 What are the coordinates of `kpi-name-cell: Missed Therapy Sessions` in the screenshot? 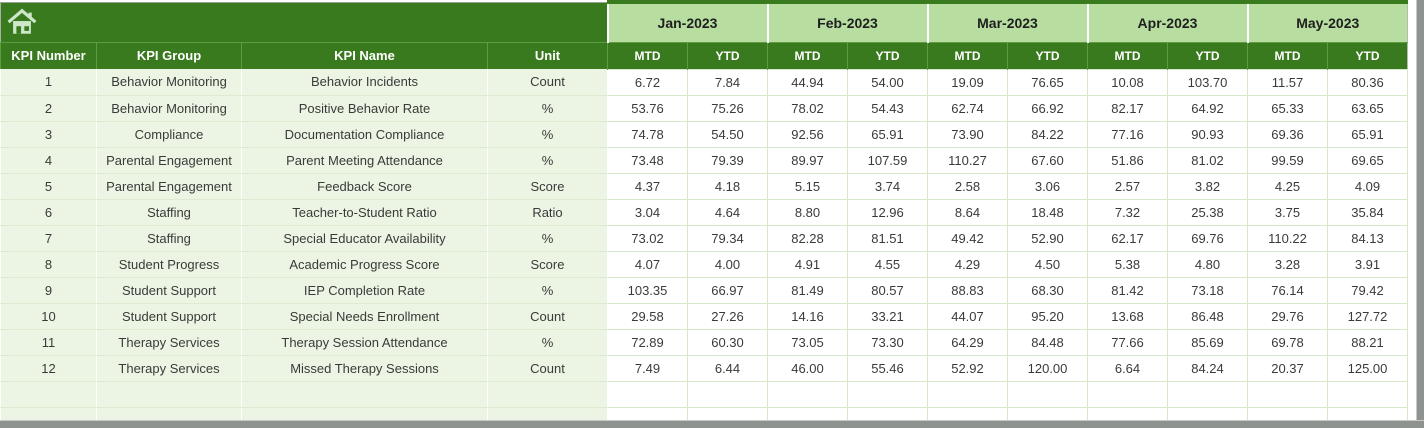 It's located at (364, 368).